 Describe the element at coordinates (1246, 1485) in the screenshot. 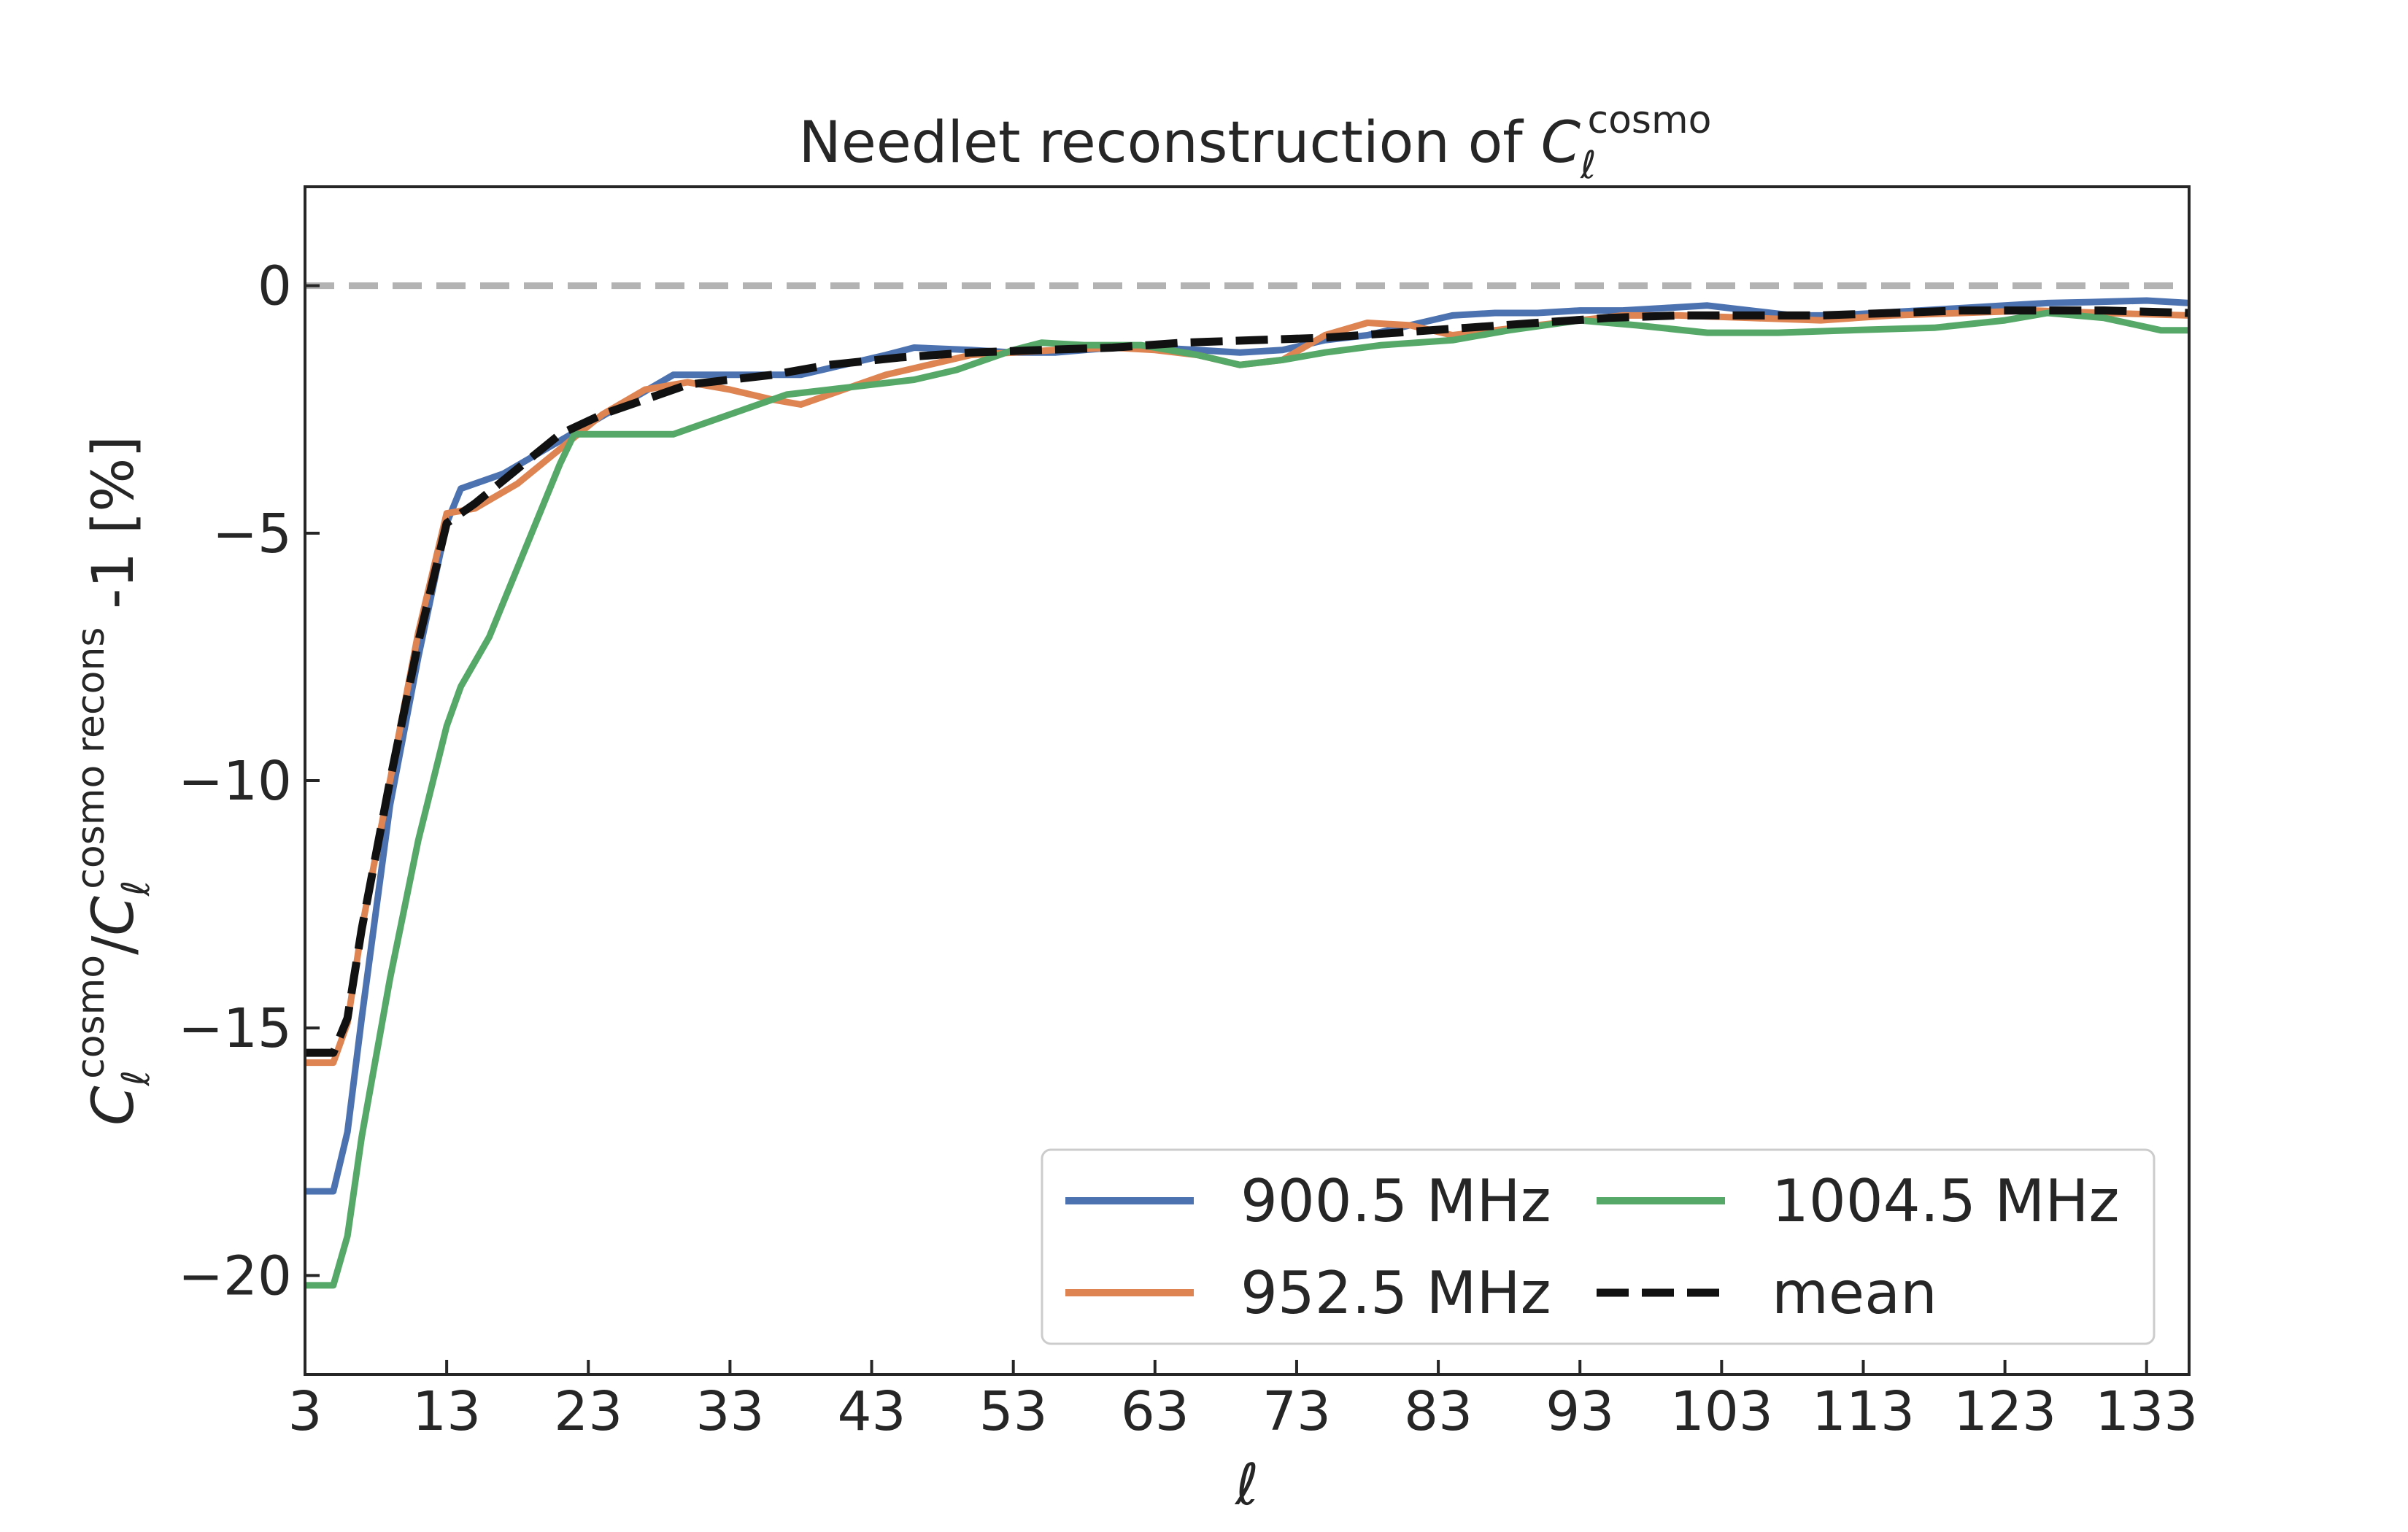

I see `x-axis-label: ℓ` at that location.